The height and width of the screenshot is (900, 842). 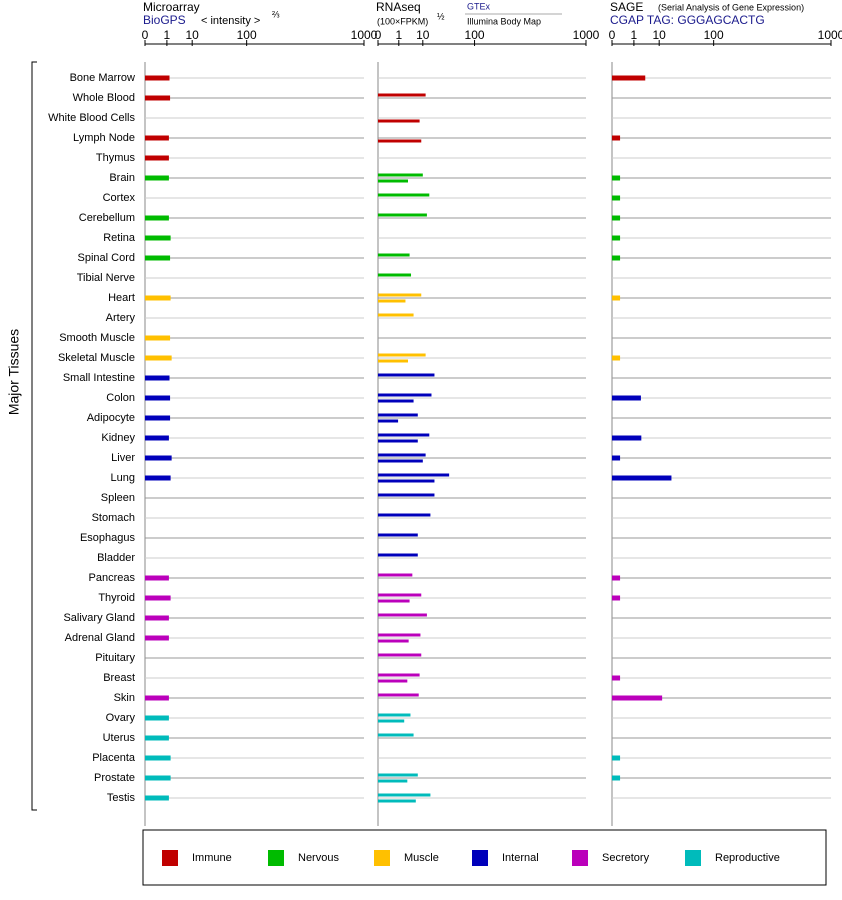 I want to click on x-tick-label: 10, so click(x=193, y=35).